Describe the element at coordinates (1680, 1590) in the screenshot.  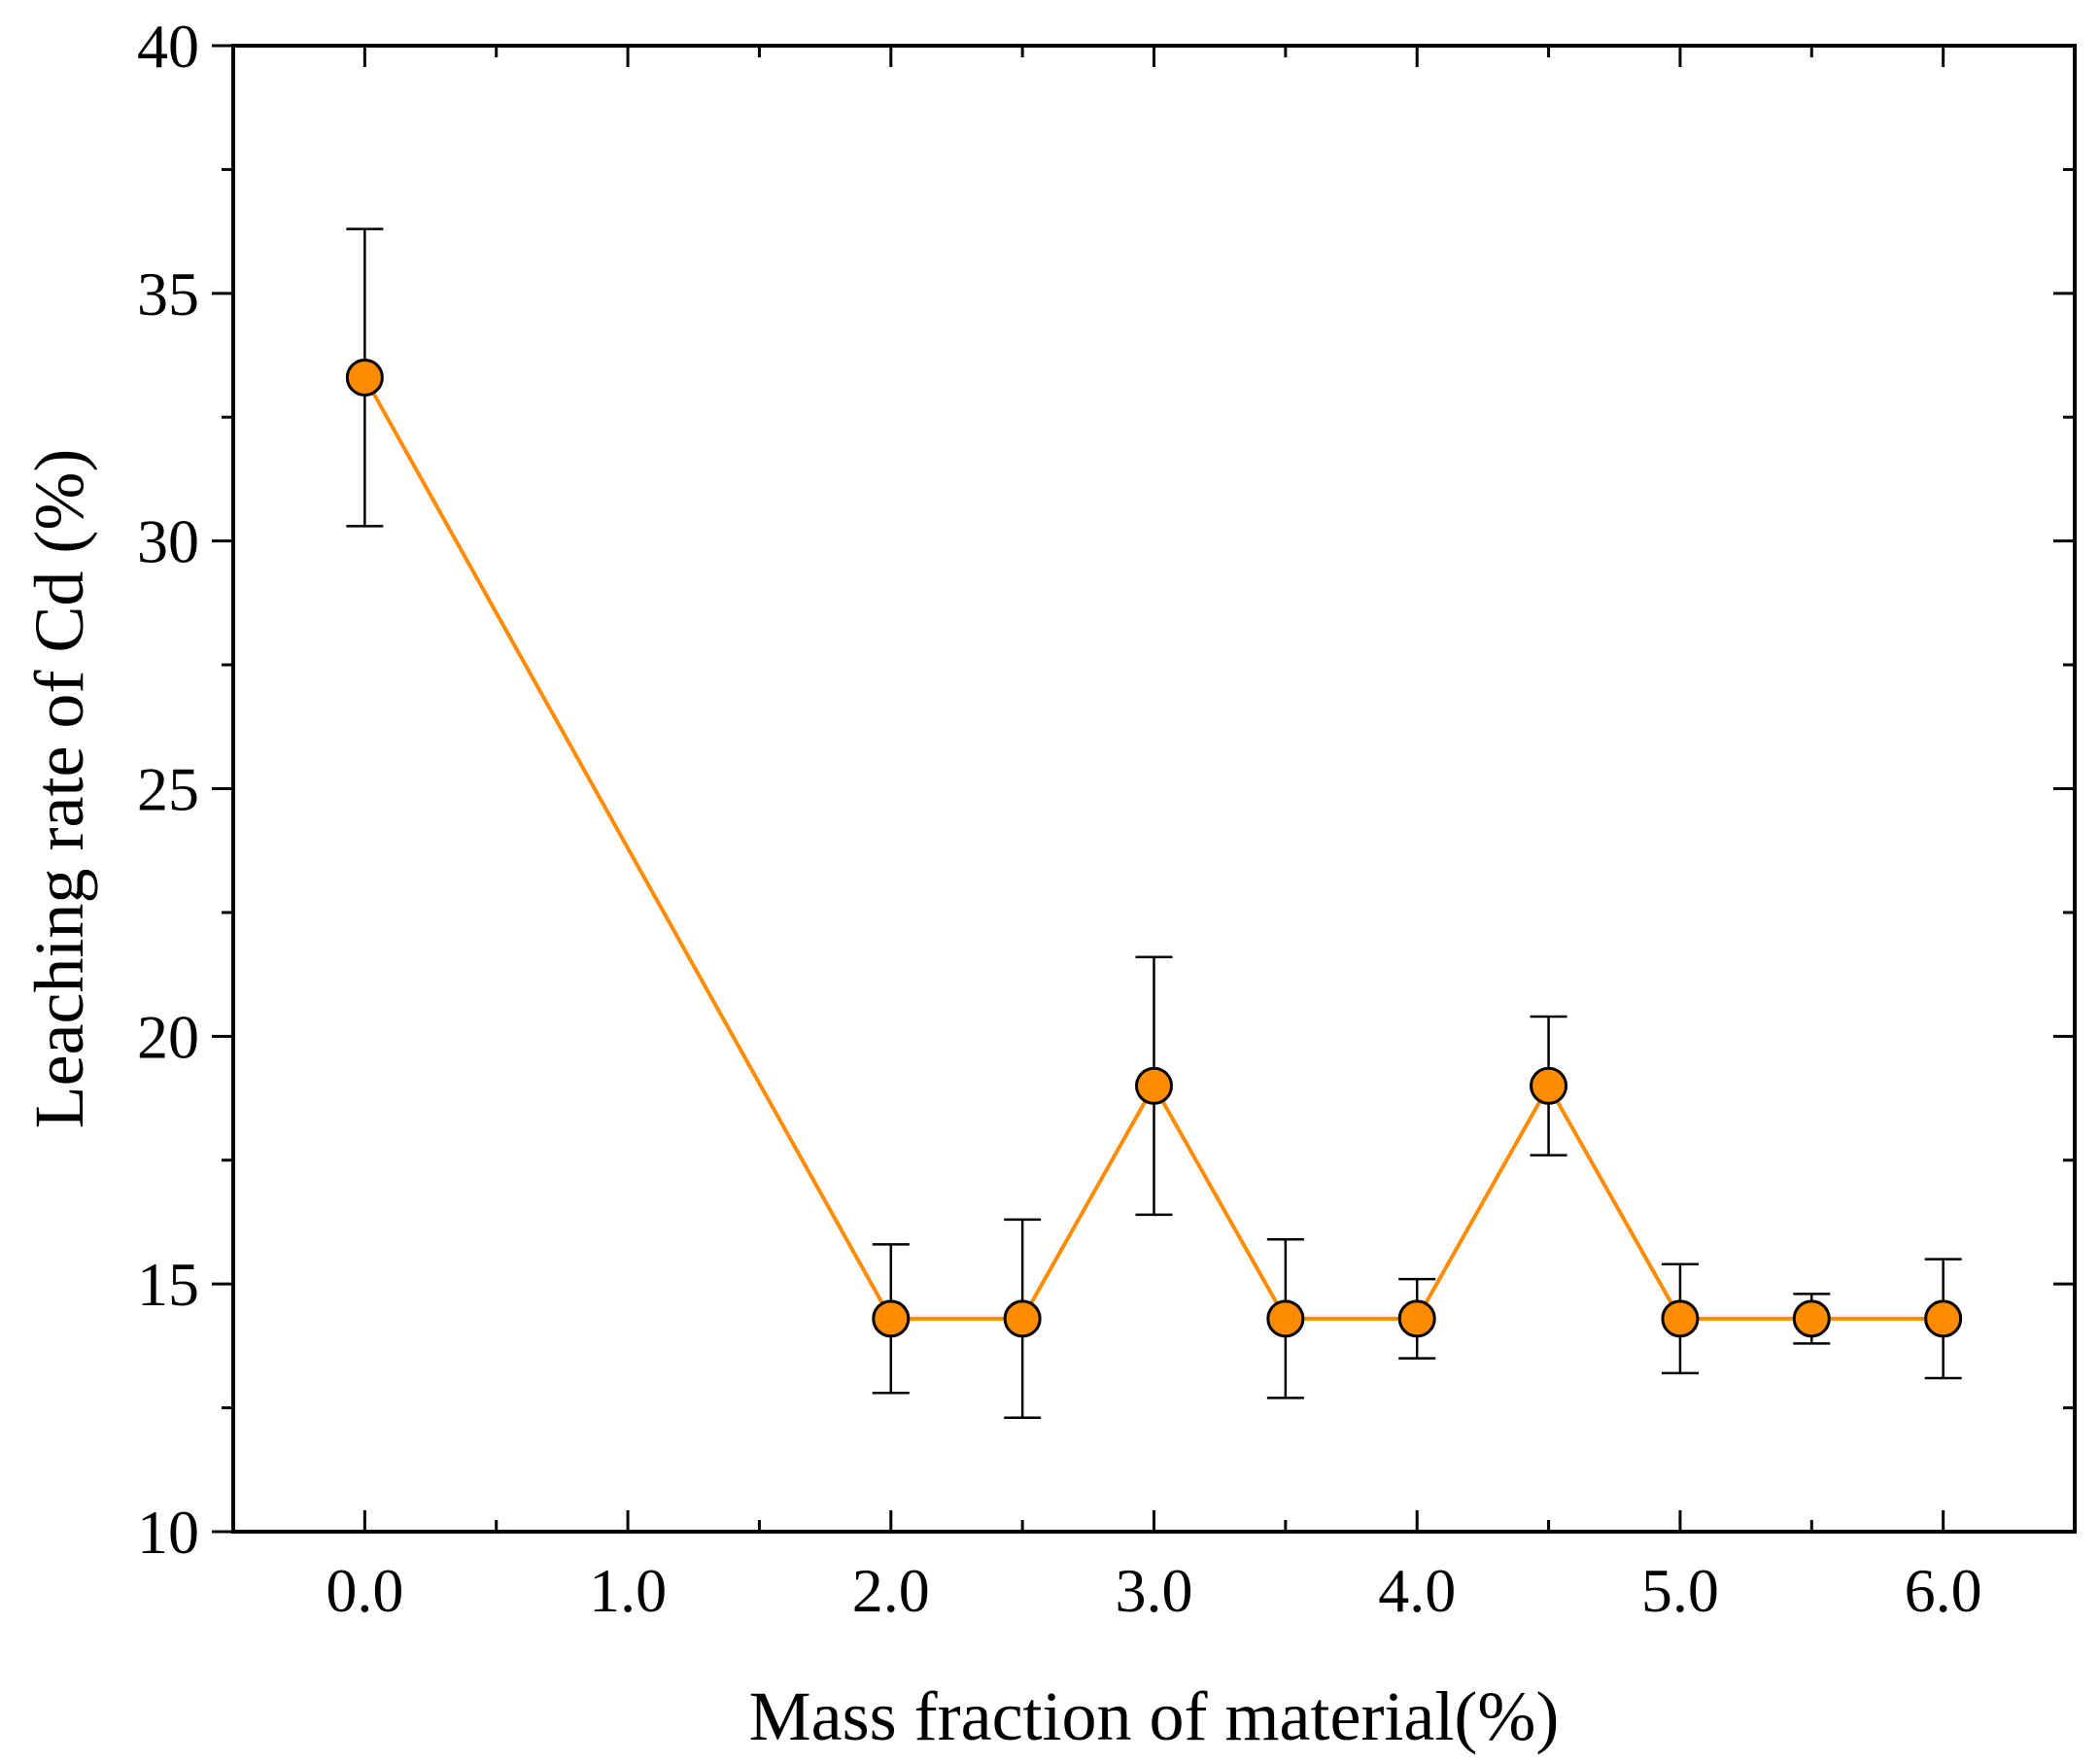
I see `x-tick-label: 5.0` at that location.